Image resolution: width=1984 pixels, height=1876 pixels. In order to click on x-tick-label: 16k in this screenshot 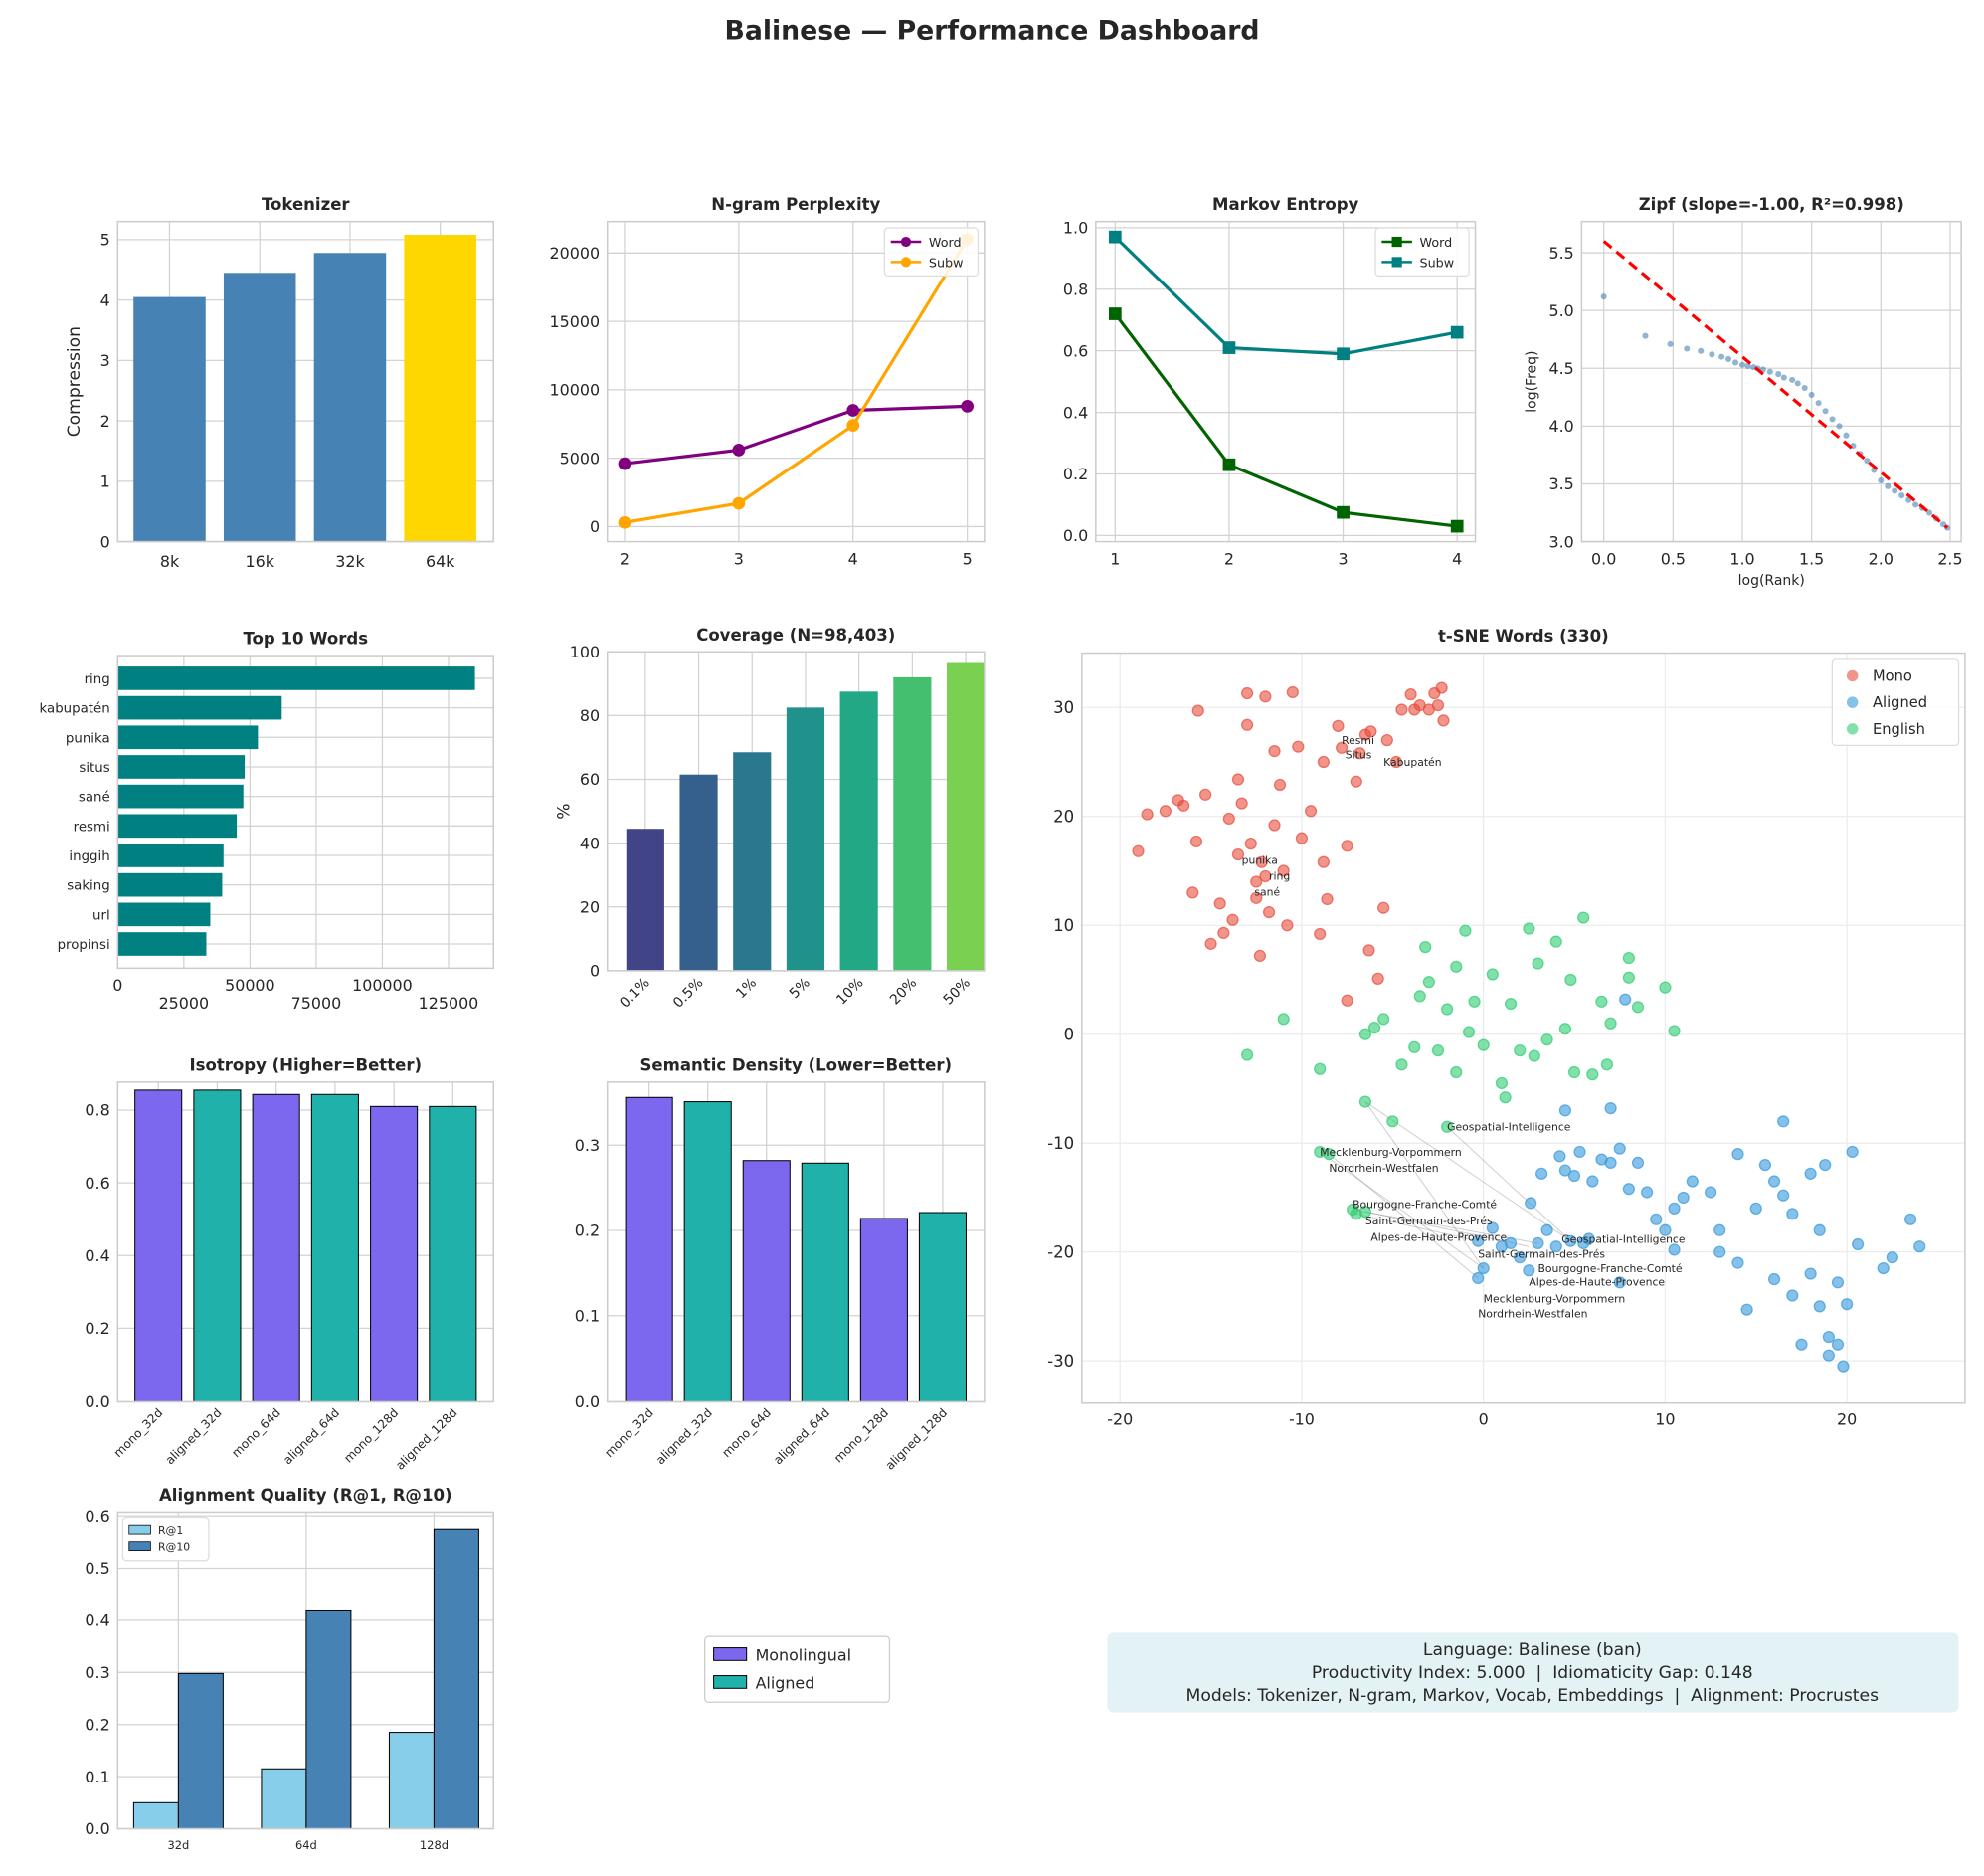, I will do `click(260, 561)`.